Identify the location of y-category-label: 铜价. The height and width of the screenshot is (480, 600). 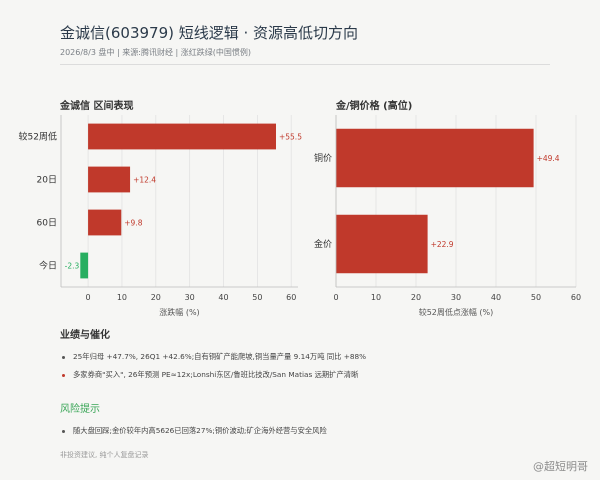
(323, 158).